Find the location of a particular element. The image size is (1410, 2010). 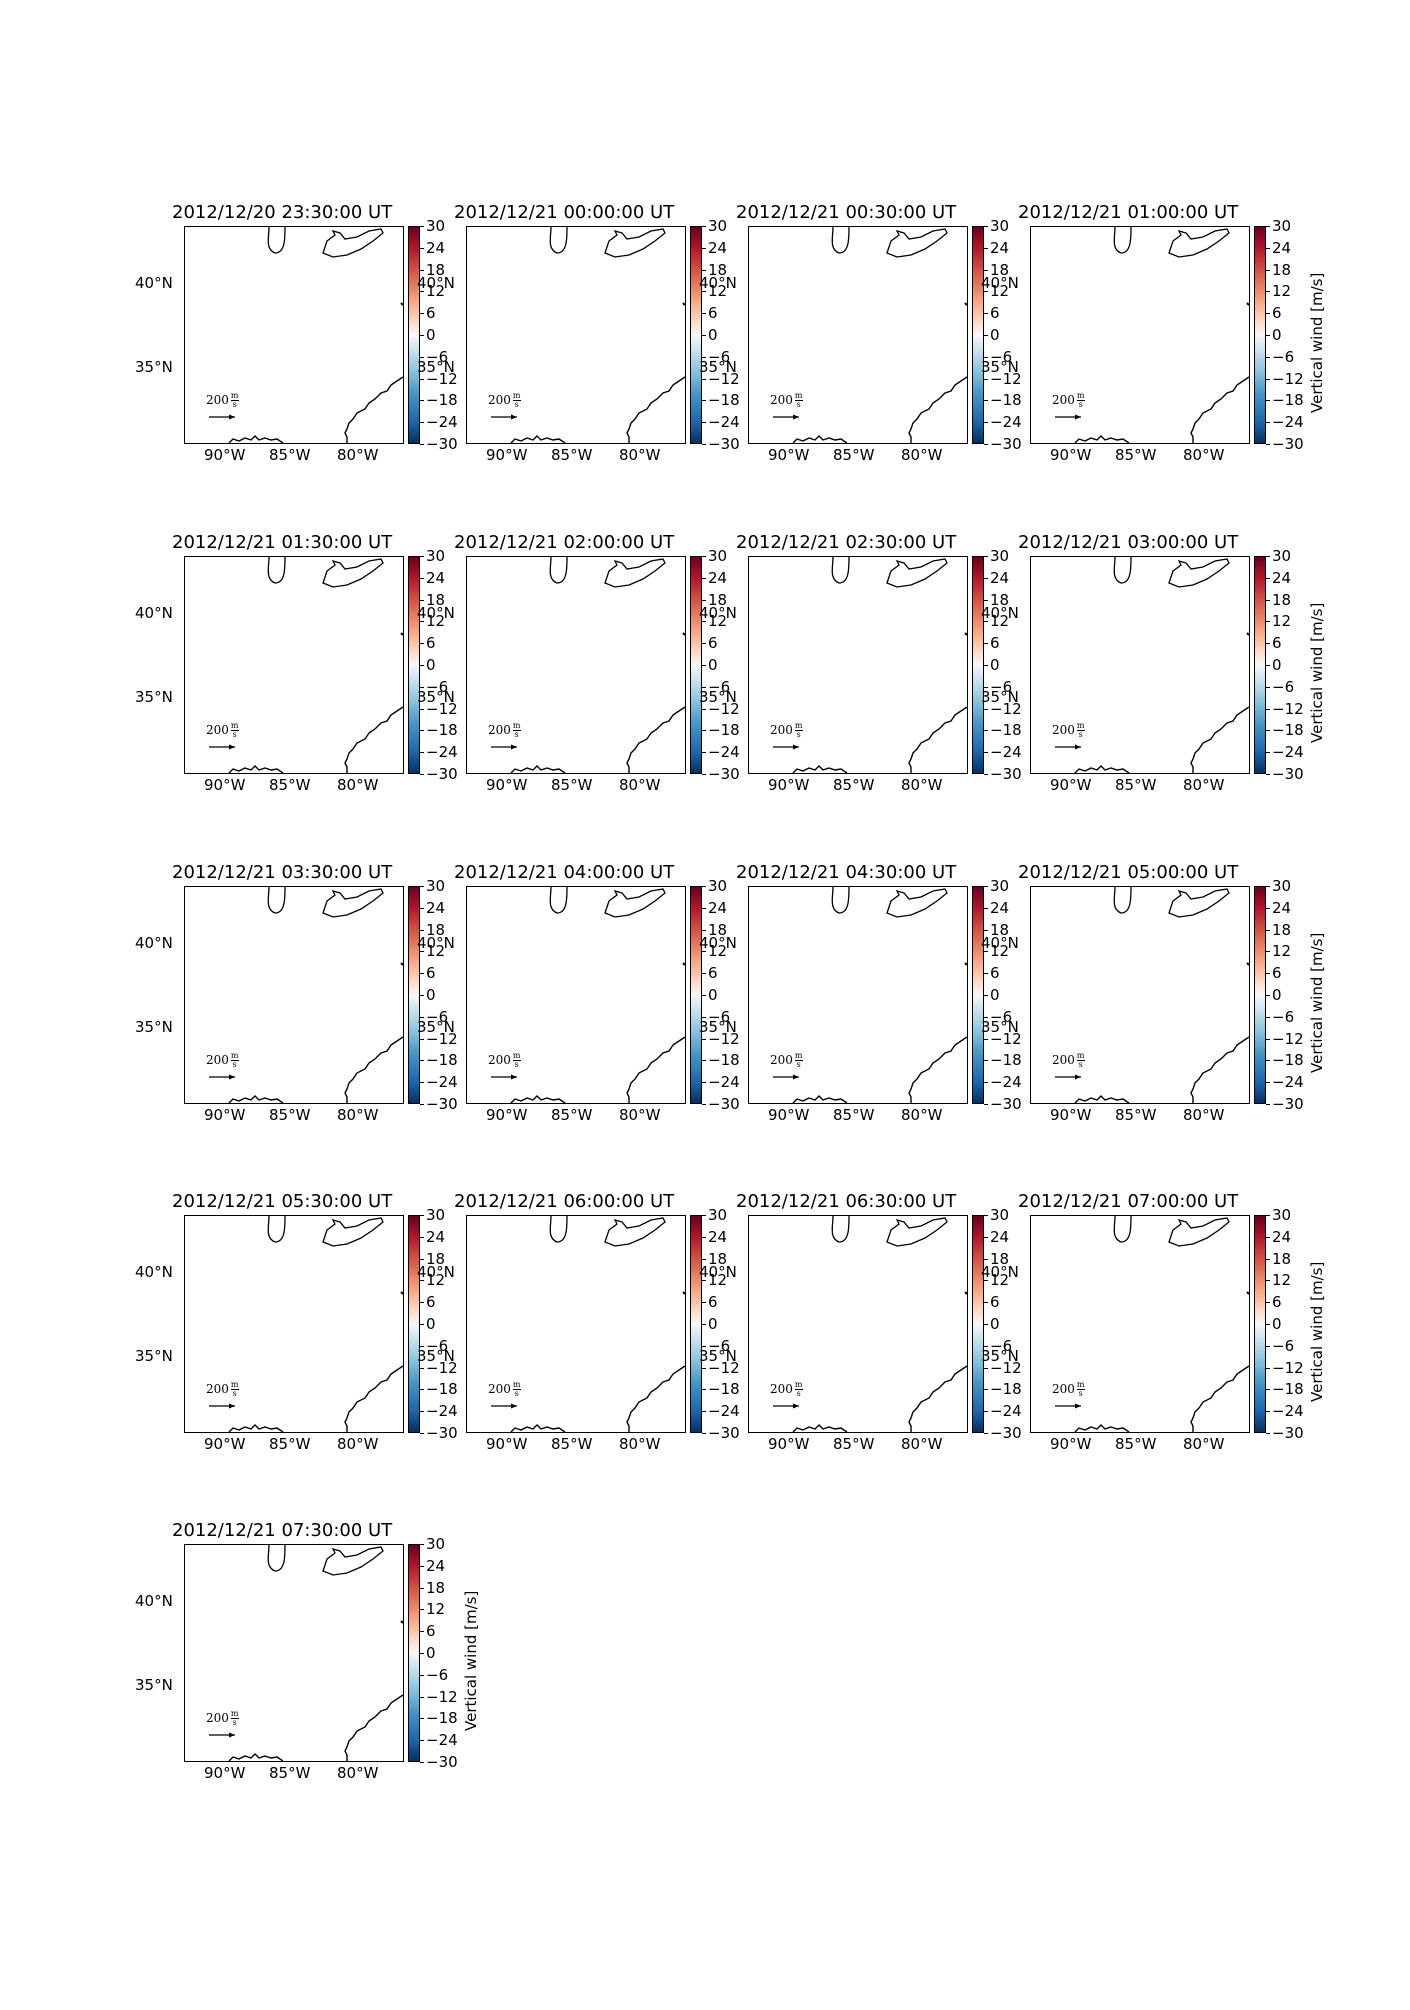

panel-title: 2012/12/21 00:00:00 UT is located at coordinates (564, 212).